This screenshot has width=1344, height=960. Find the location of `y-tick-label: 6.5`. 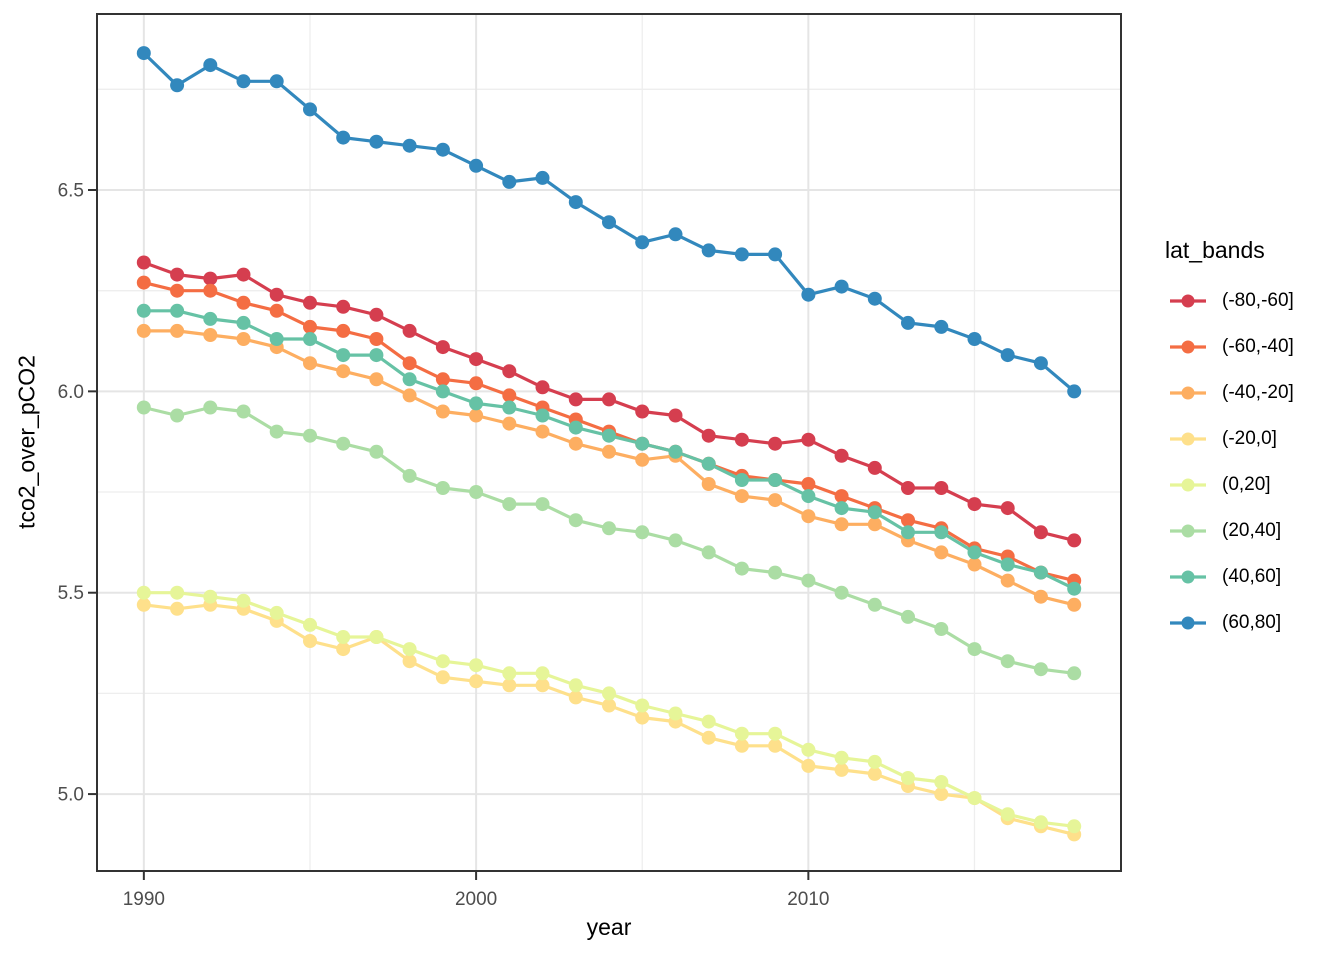

y-tick-label: 6.5 is located at coordinates (71, 190).